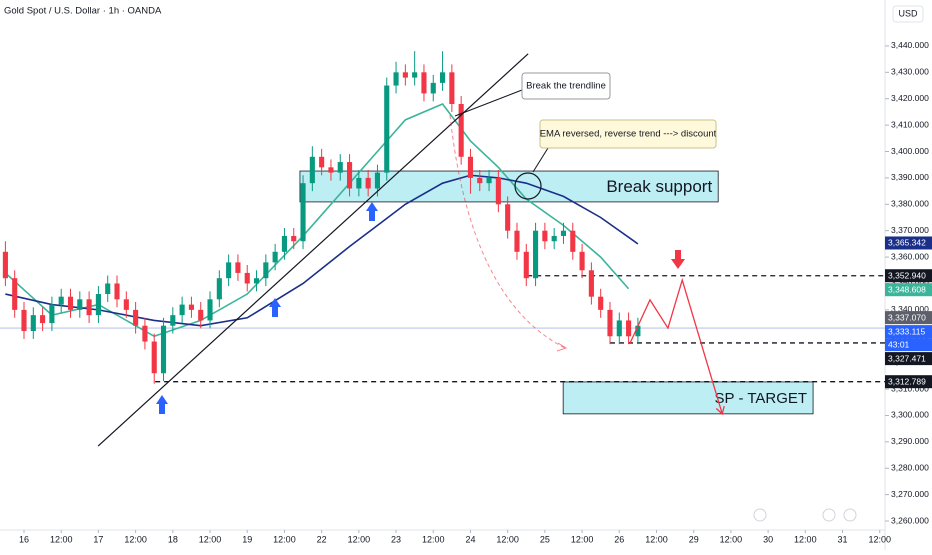 The image size is (932, 555). I want to click on price-label: 3,327.471, so click(907, 358).